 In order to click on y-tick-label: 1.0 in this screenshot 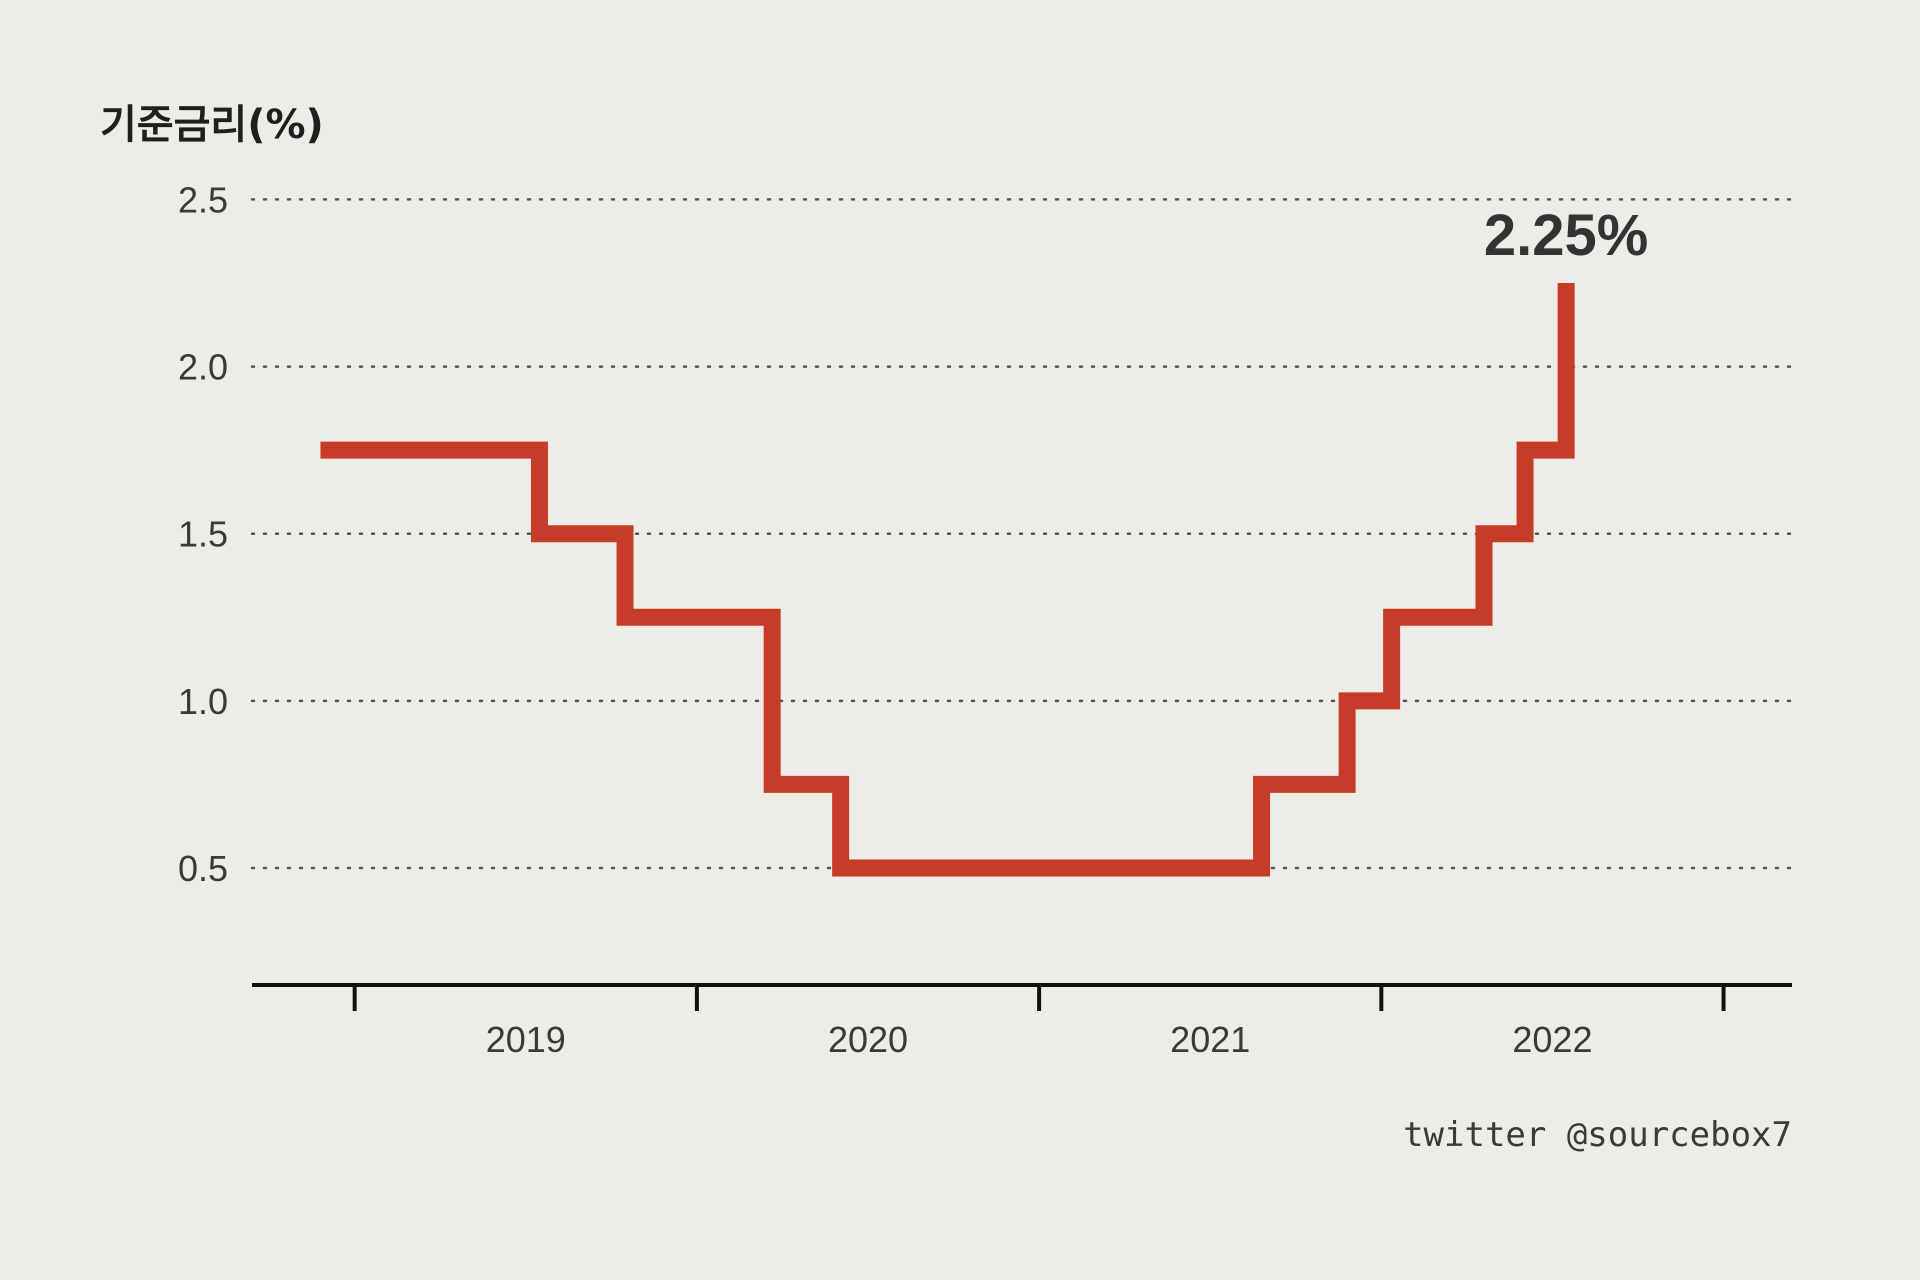, I will do `click(203, 701)`.